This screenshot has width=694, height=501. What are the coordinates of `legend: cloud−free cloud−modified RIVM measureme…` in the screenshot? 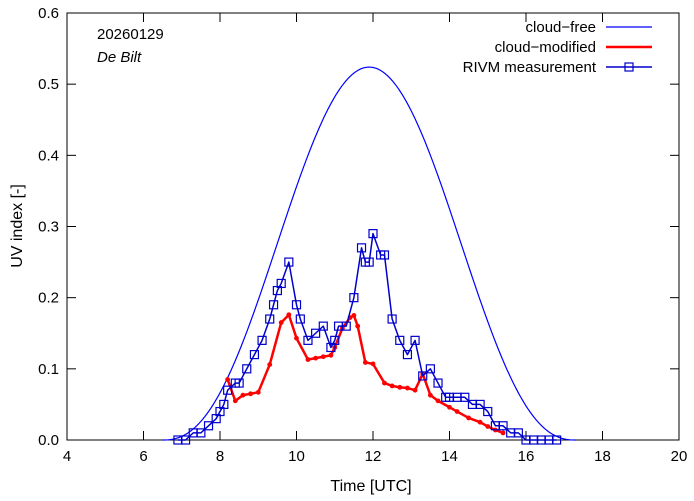 It's located at (557, 47).